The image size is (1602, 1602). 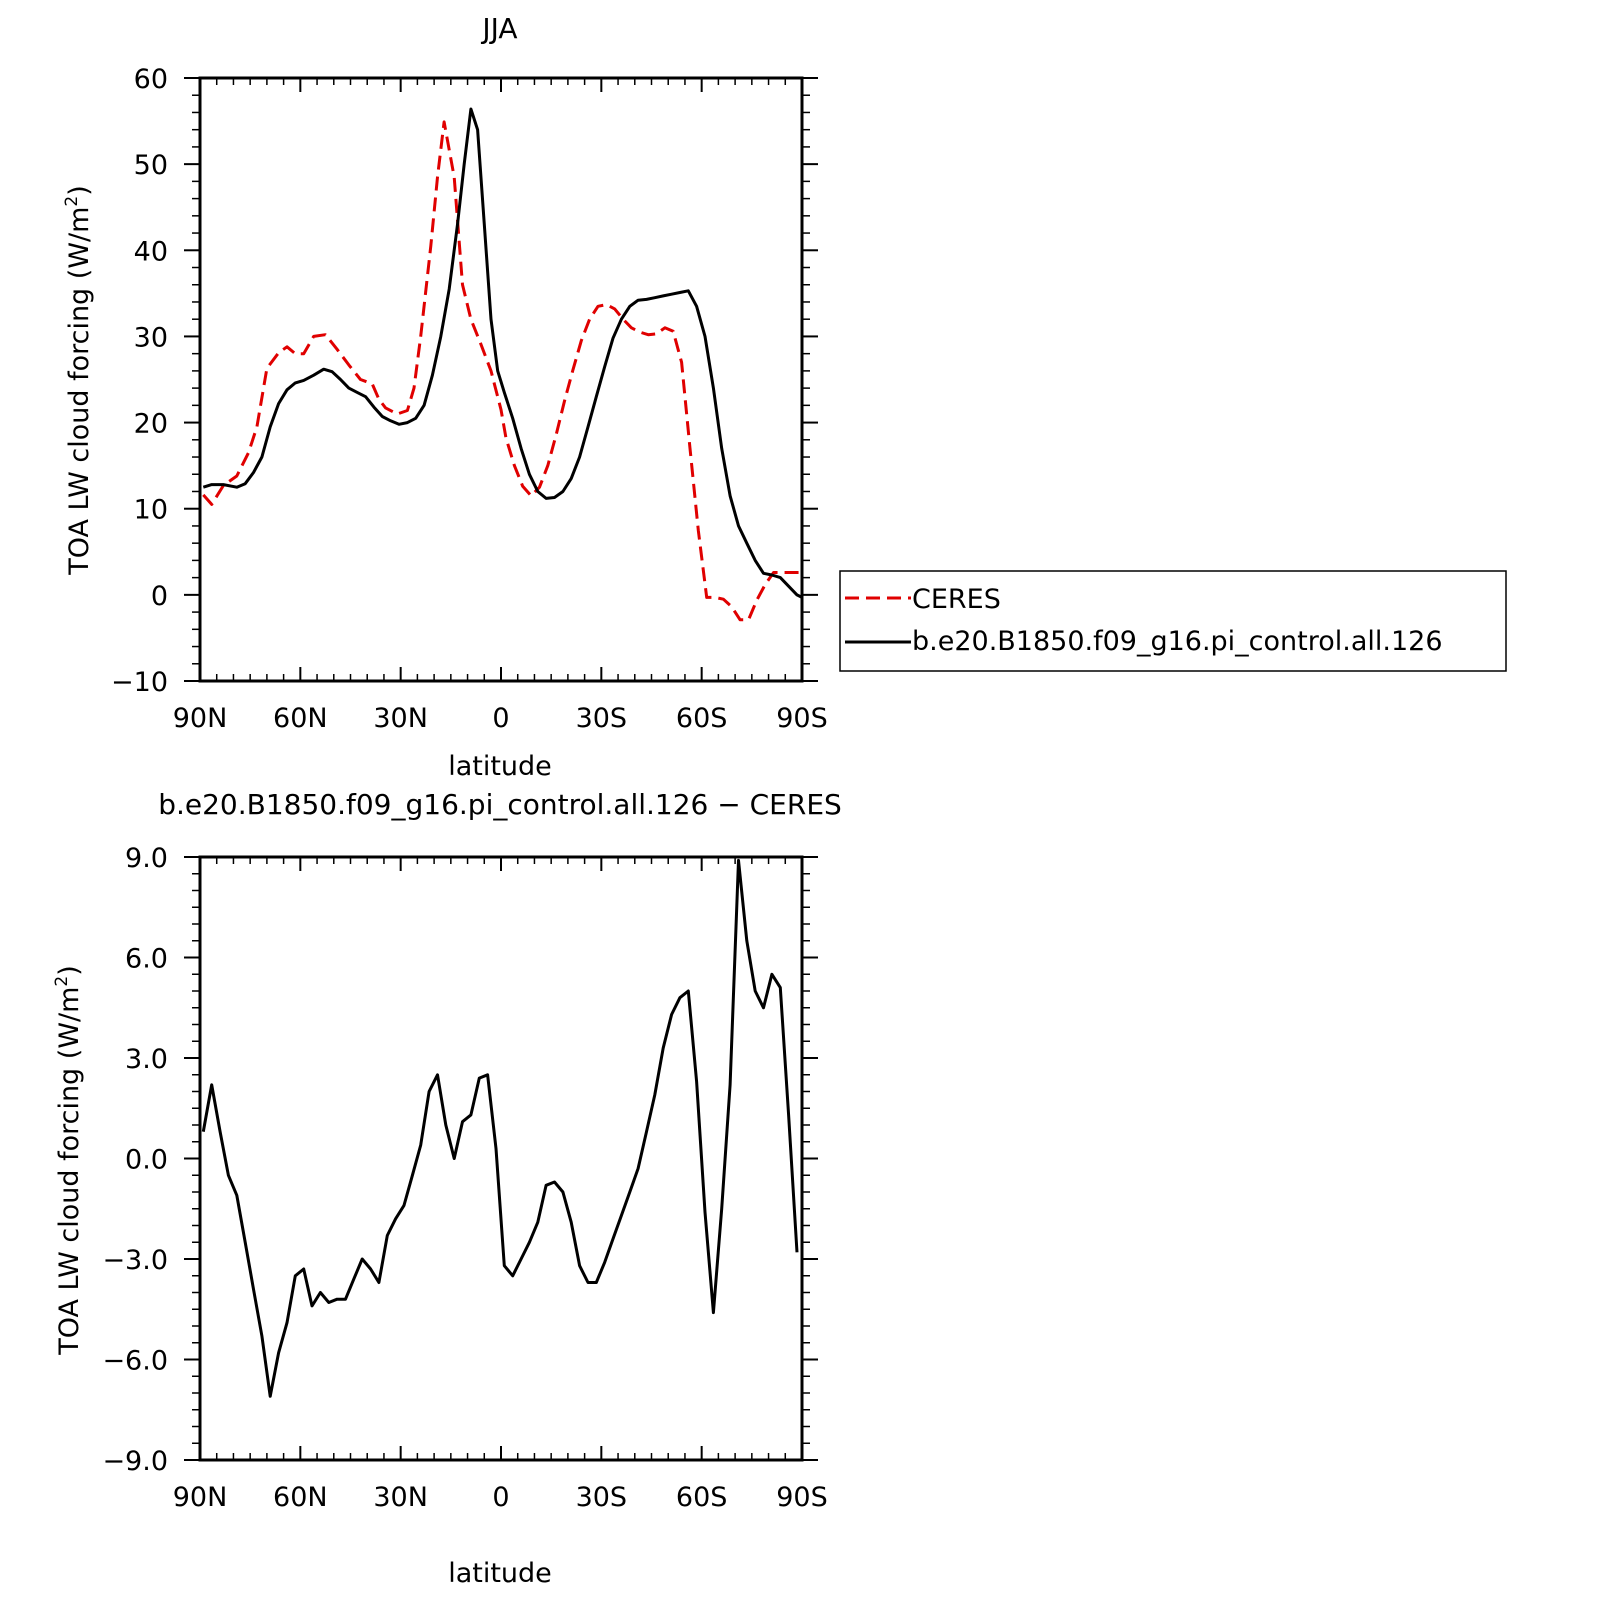 What do you see at coordinates (702, 718) in the screenshot?
I see `top-x-tick-label: 60S` at bounding box center [702, 718].